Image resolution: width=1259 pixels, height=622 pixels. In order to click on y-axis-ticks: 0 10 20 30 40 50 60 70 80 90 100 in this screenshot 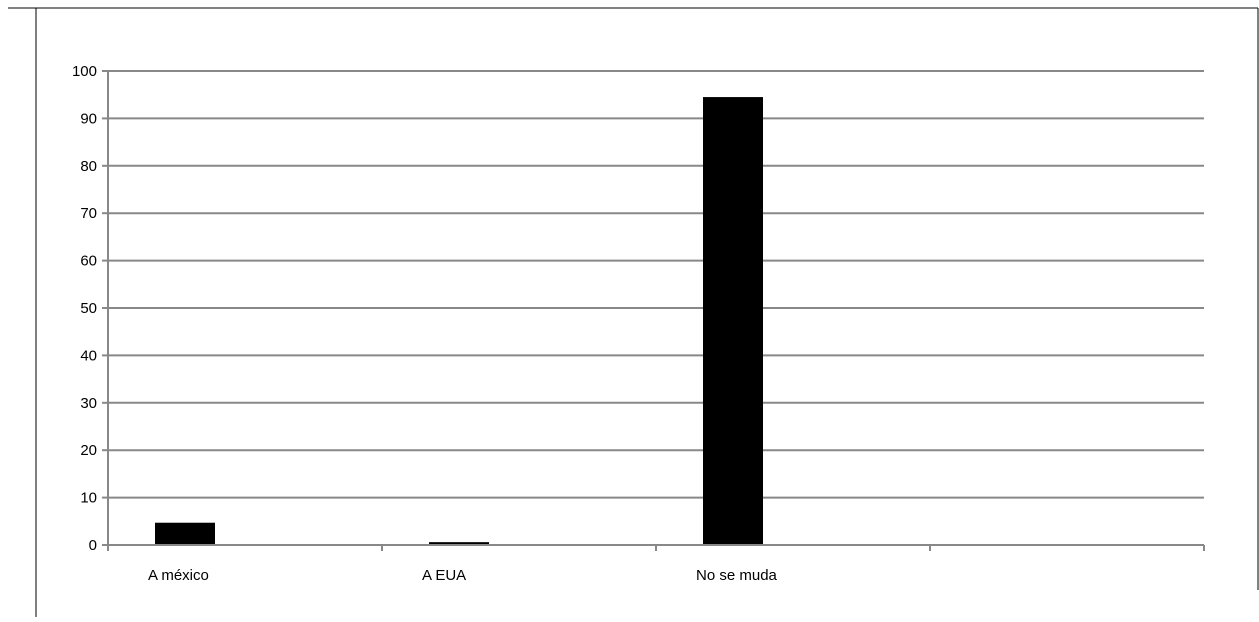, I will do `click(90, 308)`.